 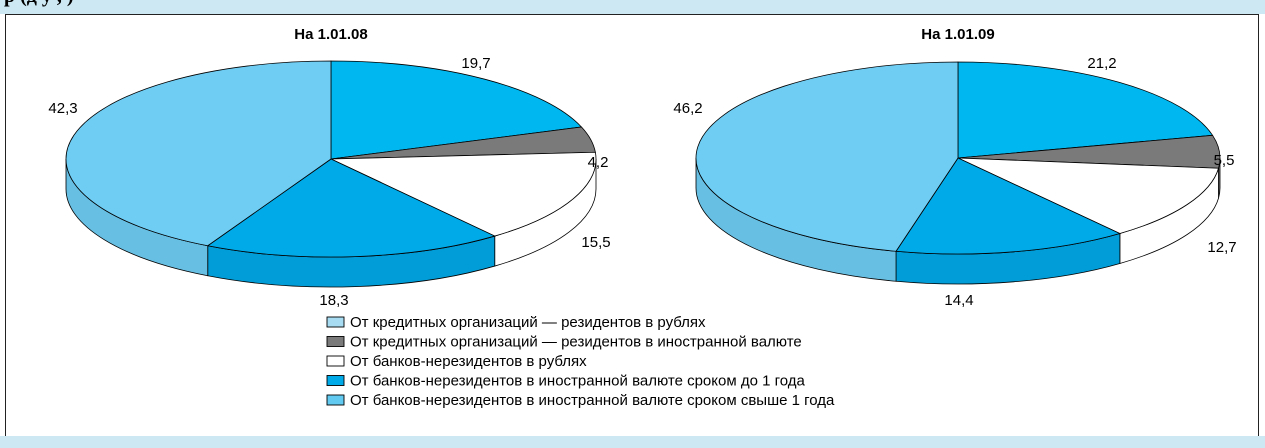 What do you see at coordinates (1101, 63) in the screenshot?
I see `data-label-4: 21,2` at bounding box center [1101, 63].